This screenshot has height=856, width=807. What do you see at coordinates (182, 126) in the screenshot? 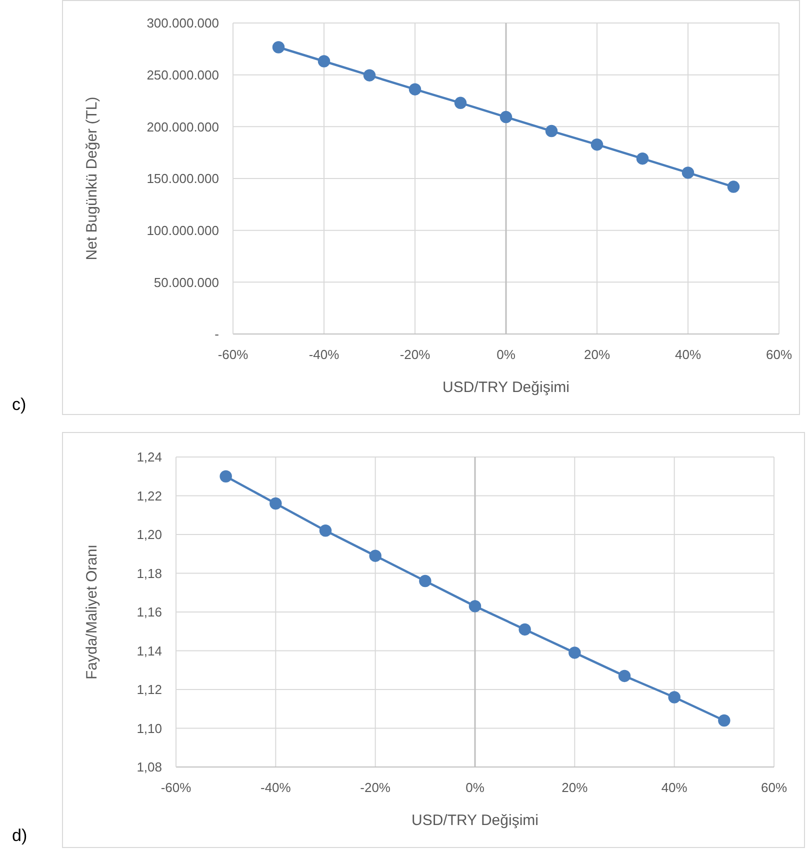
I see `y-tick-label: 200.000.000` at bounding box center [182, 126].